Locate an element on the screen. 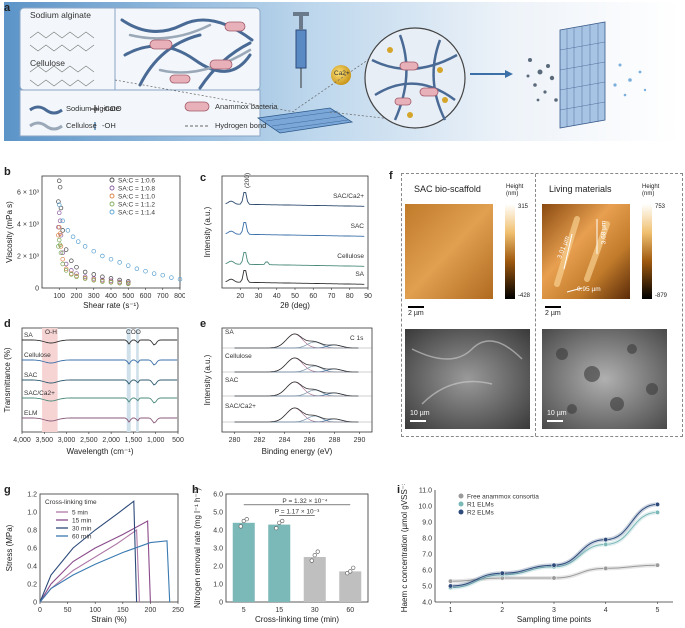 This screenshot has width=685, height=628. b-ylabel: Viscosity (mPa s) is located at coordinates (9, 232).